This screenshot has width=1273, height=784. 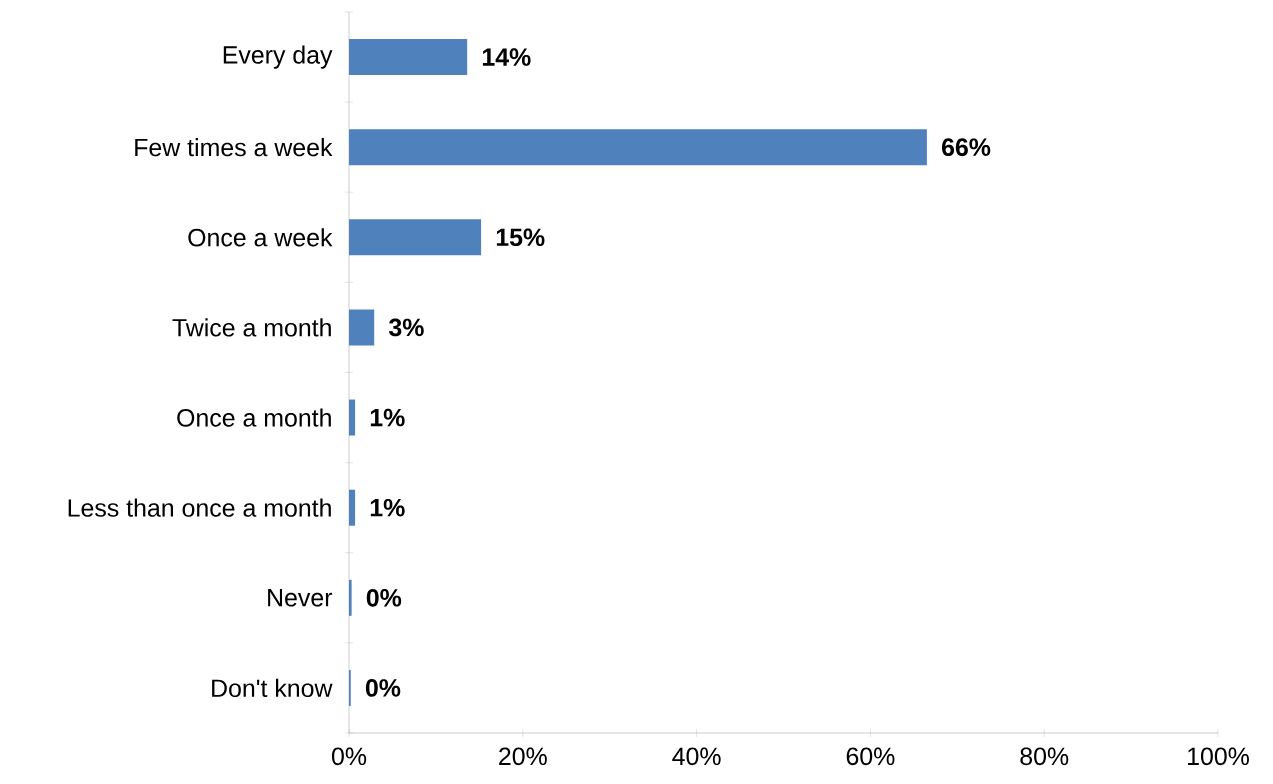 What do you see at coordinates (278, 57) in the screenshot?
I see `y-tick-label: Every day` at bounding box center [278, 57].